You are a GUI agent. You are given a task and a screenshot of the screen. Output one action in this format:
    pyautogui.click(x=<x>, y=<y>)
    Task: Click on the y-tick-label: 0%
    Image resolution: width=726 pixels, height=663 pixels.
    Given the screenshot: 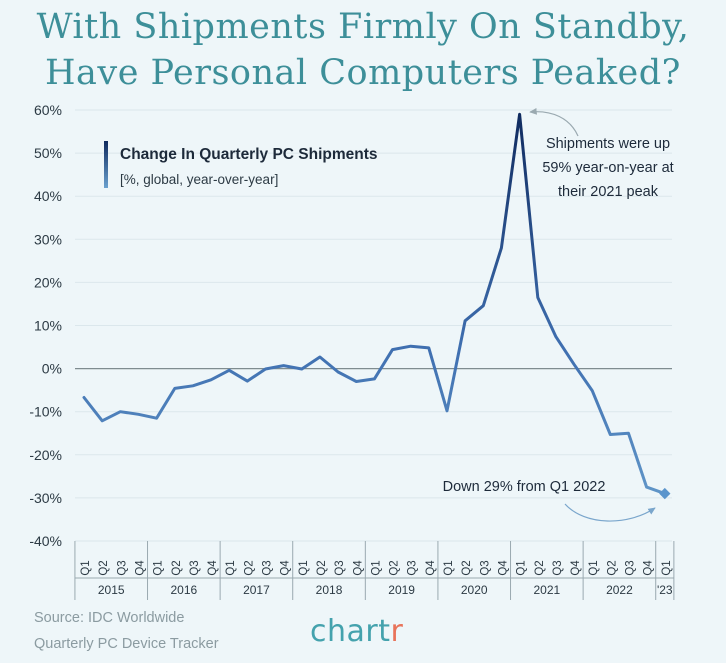 What is the action you would take?
    pyautogui.click(x=52, y=369)
    